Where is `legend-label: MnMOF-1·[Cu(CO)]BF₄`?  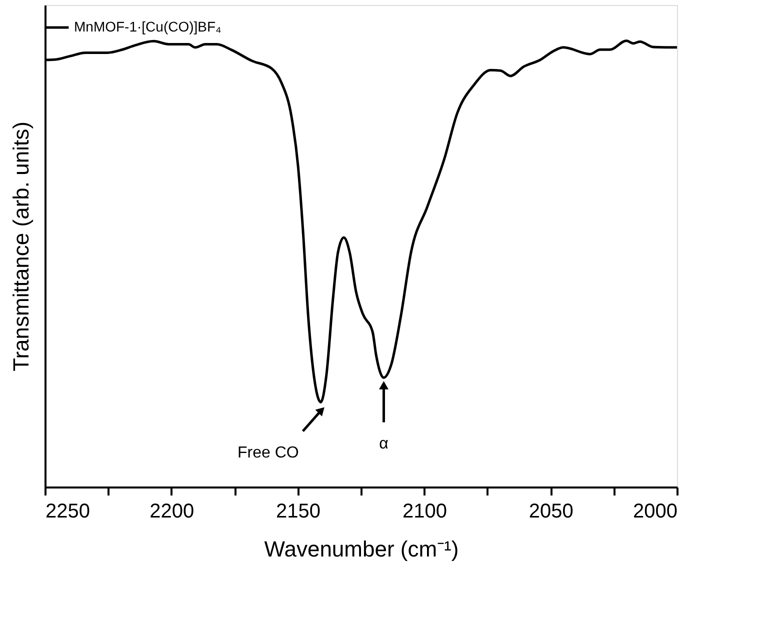 legend-label: MnMOF-1·[Cu(CO)]BF₄ is located at coordinates (148, 26).